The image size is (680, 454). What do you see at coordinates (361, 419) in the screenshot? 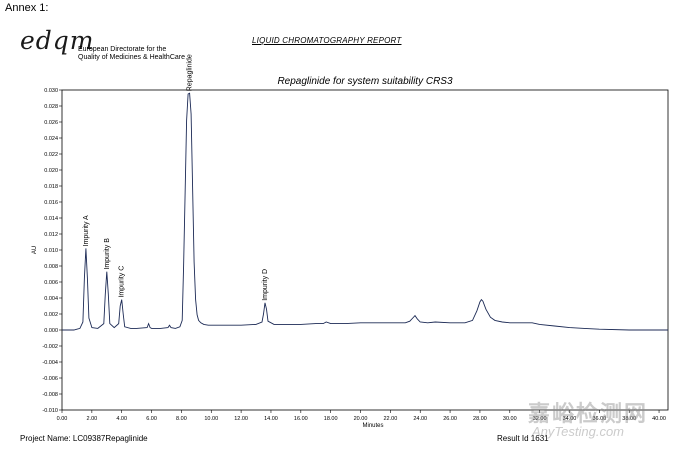
I see `x-tick-label: 20.00` at bounding box center [361, 419].